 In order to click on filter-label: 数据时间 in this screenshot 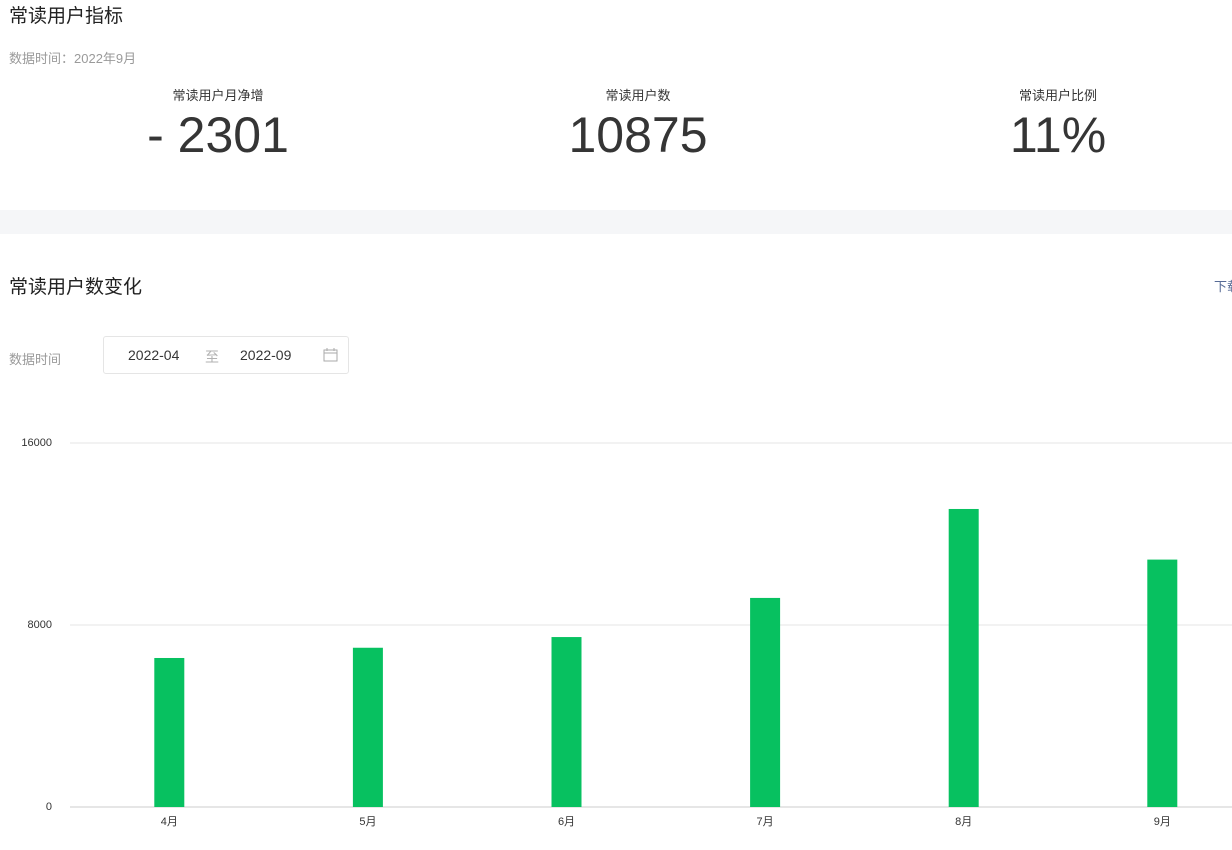, I will do `click(35, 359)`.